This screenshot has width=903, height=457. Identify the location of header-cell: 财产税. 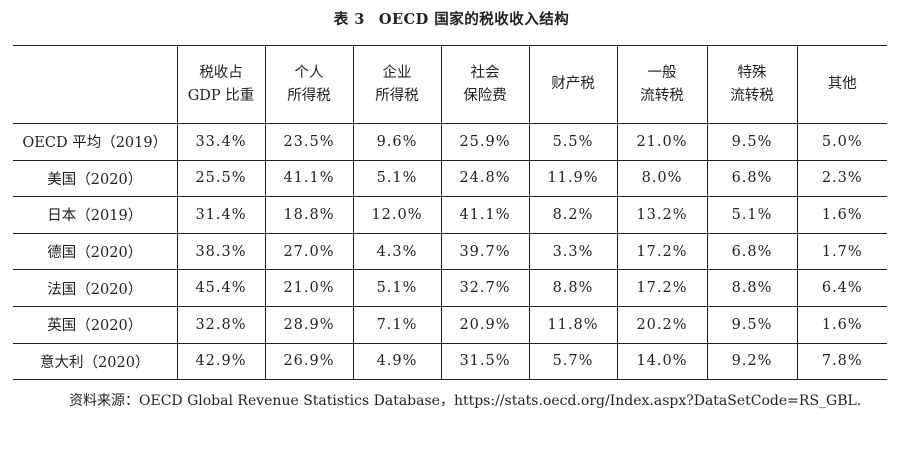
(573, 84).